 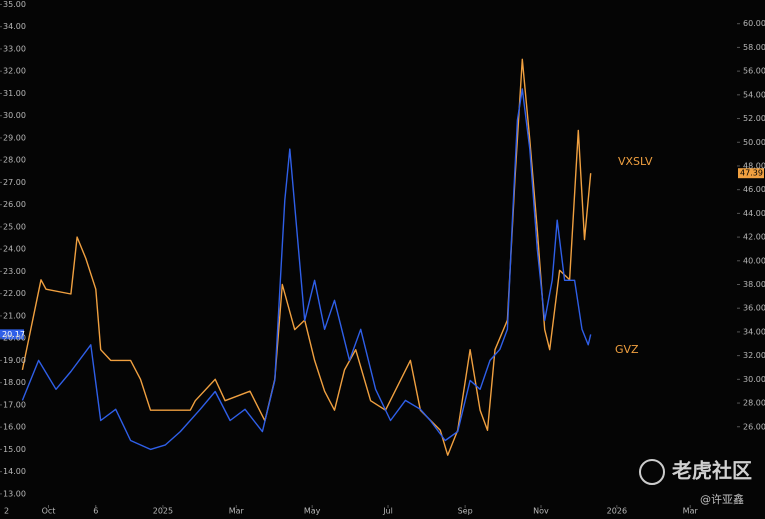 What do you see at coordinates (541, 511) in the screenshot?
I see `x-tick-label: Nov` at bounding box center [541, 511].